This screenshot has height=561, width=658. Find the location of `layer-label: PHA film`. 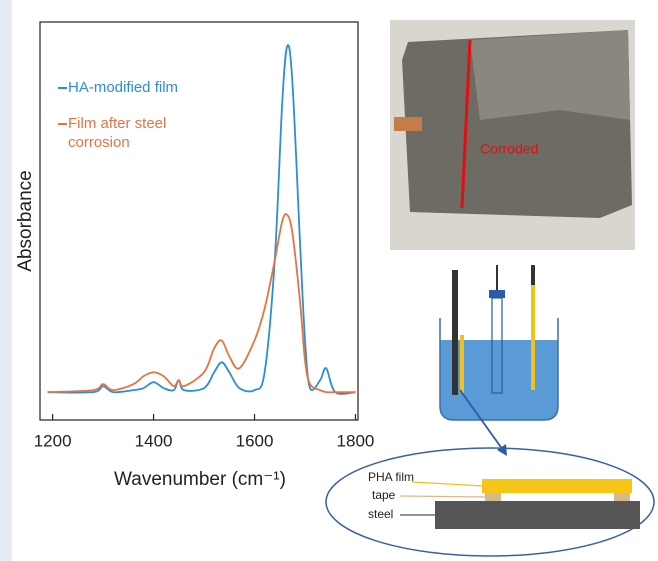

layer-label: PHA film is located at coordinates (391, 477).